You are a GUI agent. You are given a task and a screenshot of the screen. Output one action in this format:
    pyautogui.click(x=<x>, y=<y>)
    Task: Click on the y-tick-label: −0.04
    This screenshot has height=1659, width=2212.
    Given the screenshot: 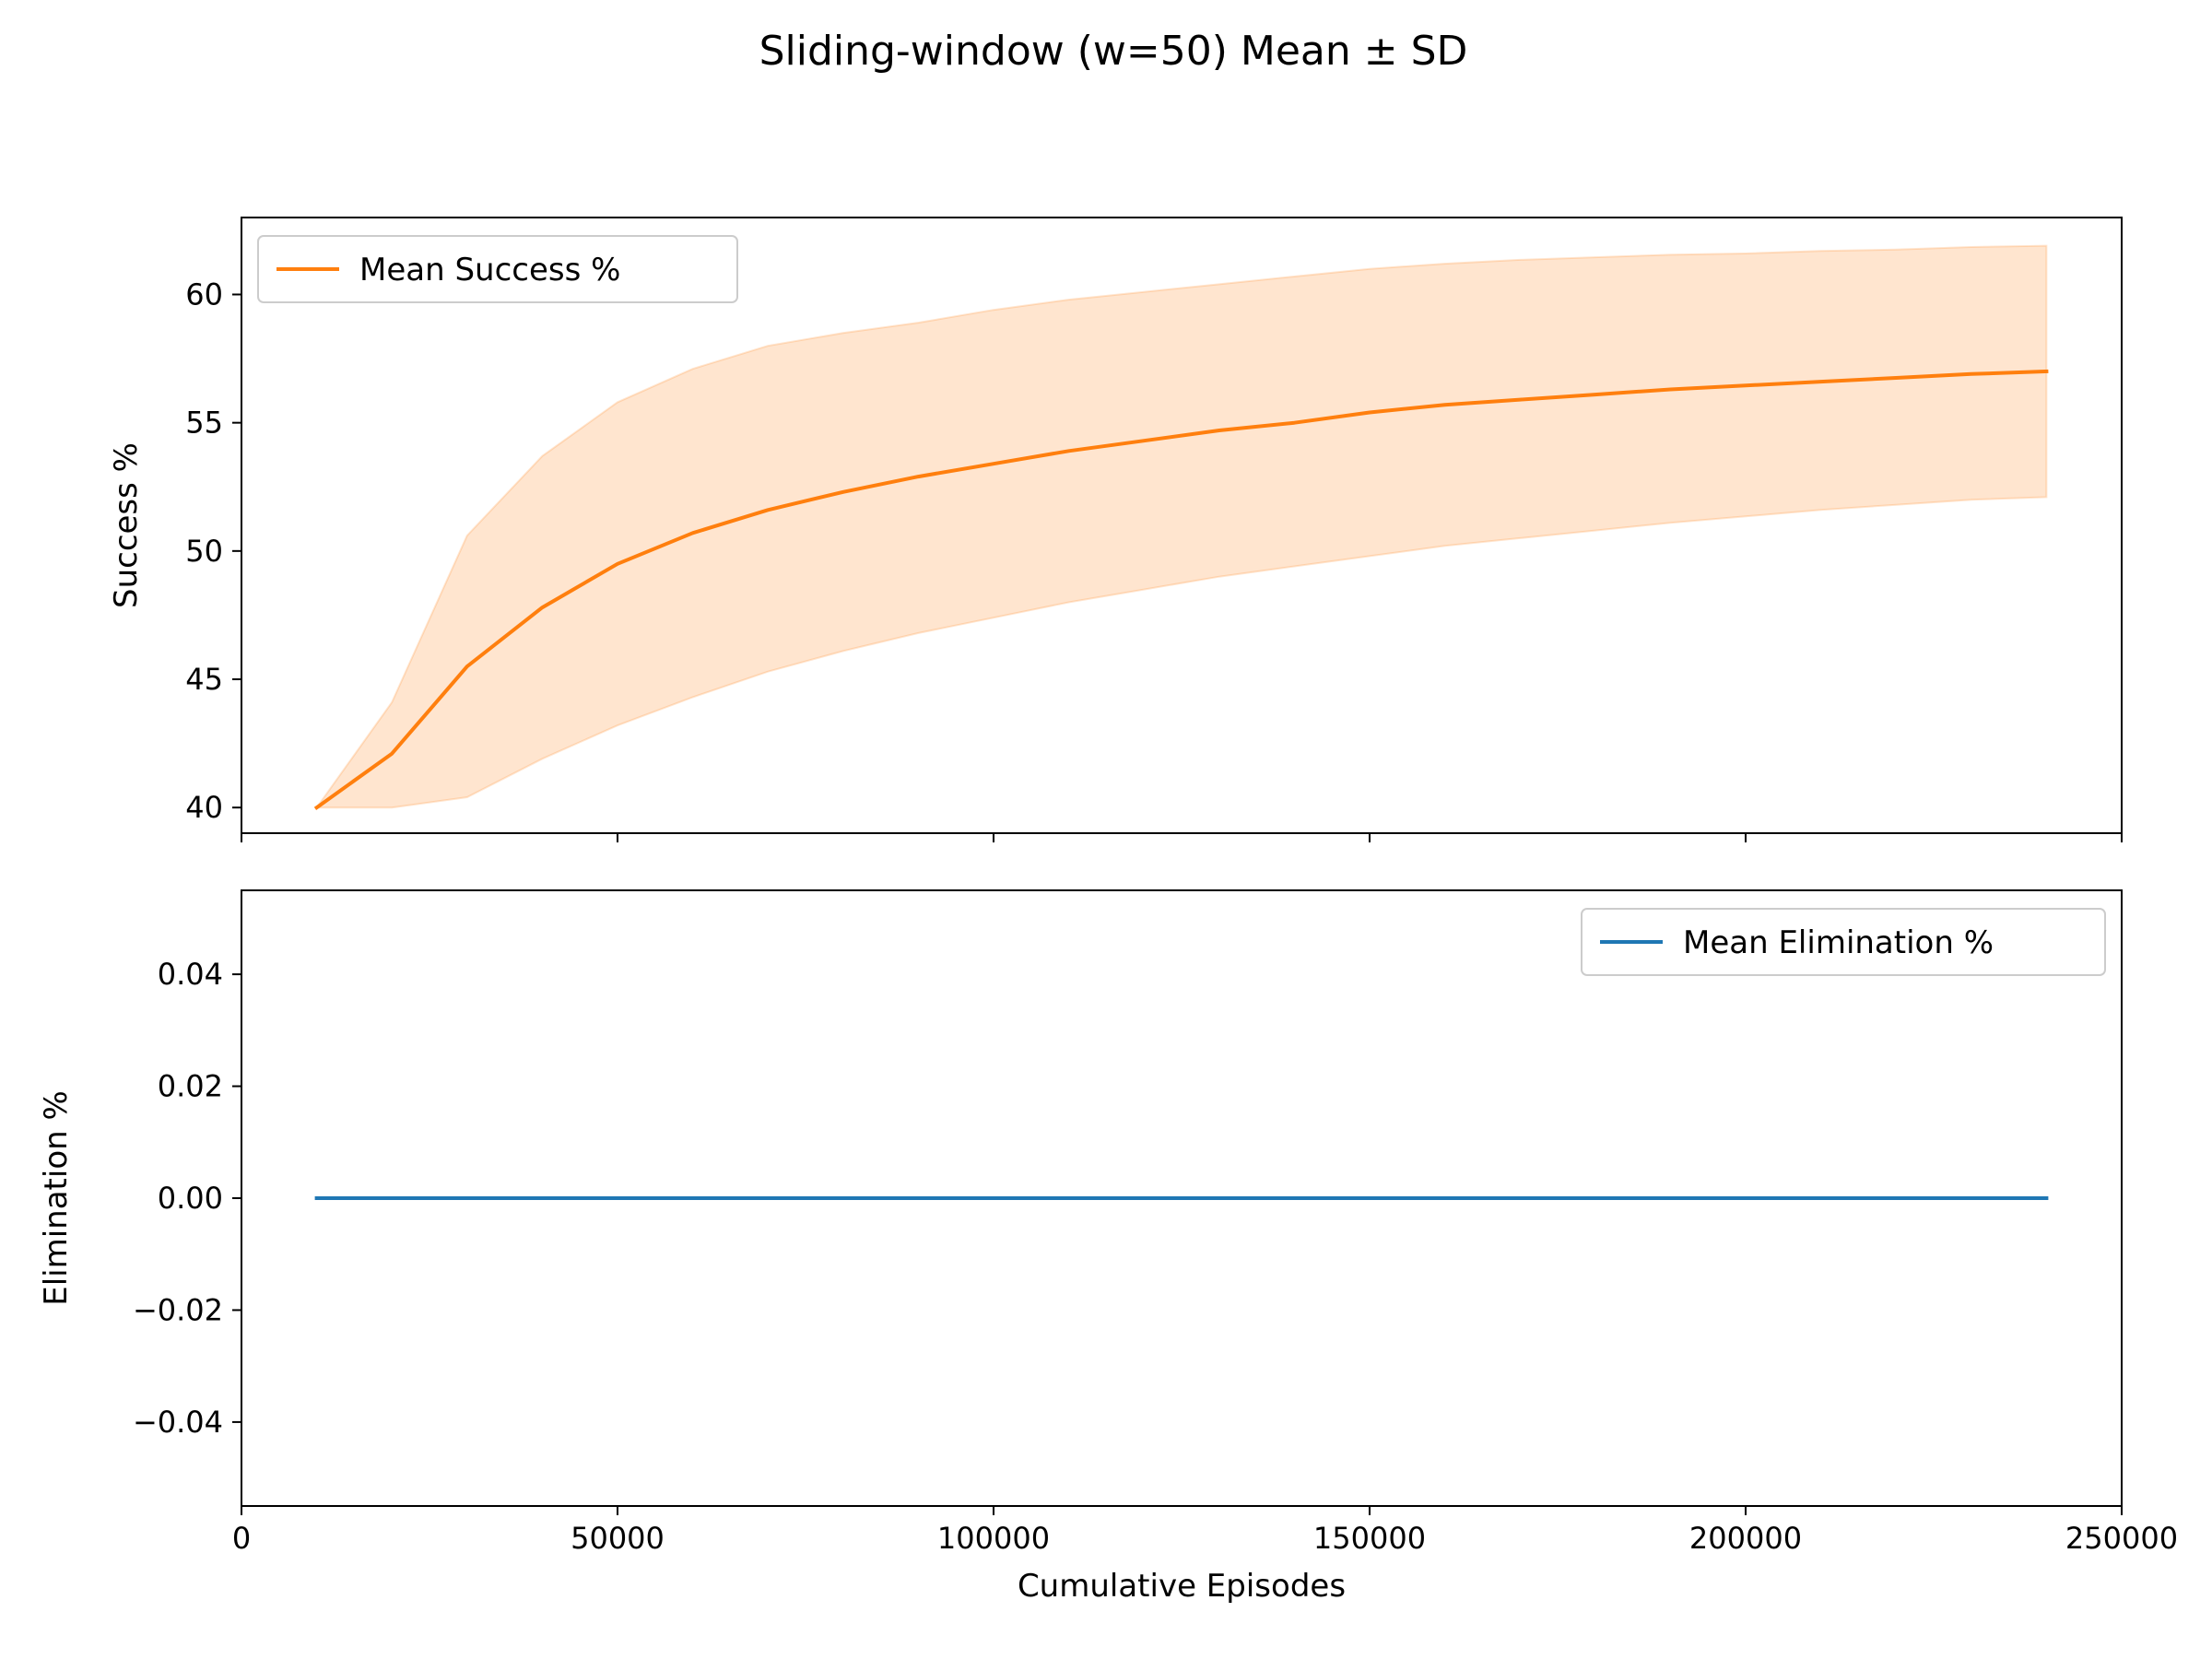 What is the action you would take?
    pyautogui.click(x=178, y=1422)
    